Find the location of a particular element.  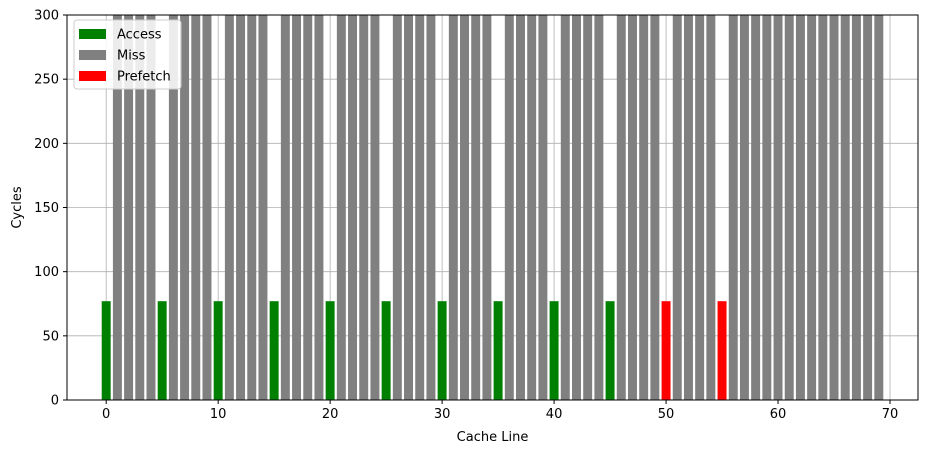

x-tick-label: 0 is located at coordinates (106, 414).